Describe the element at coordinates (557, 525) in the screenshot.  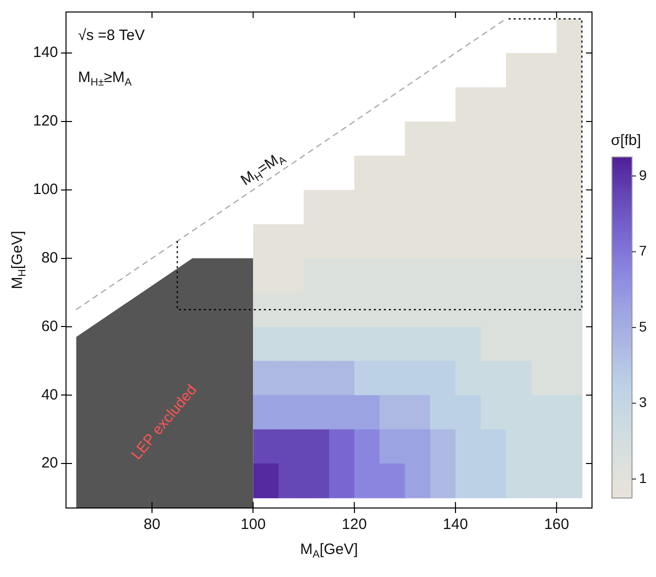
I see `x-tick-label: 160` at that location.